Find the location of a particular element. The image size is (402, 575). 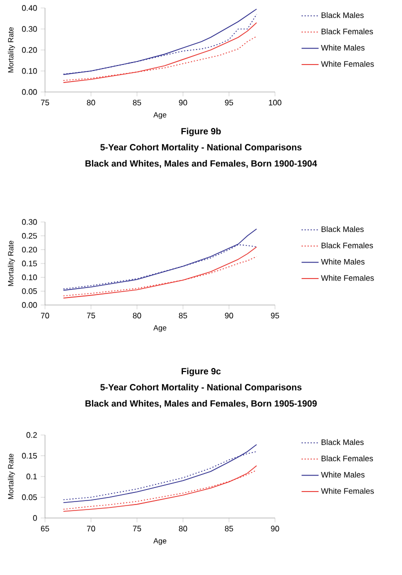

line-series is located at coordinates (160, 474).